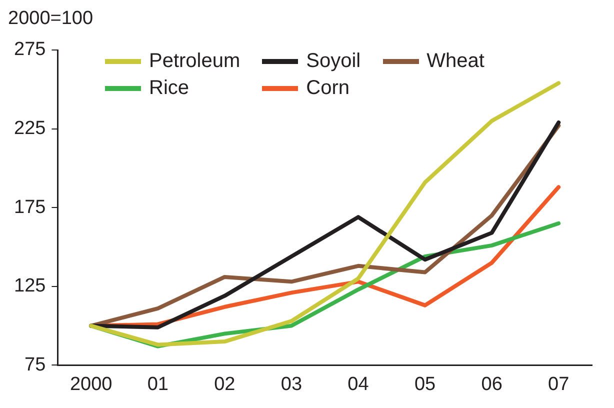  What do you see at coordinates (91, 384) in the screenshot?
I see `x-tick-label: 2000` at bounding box center [91, 384].